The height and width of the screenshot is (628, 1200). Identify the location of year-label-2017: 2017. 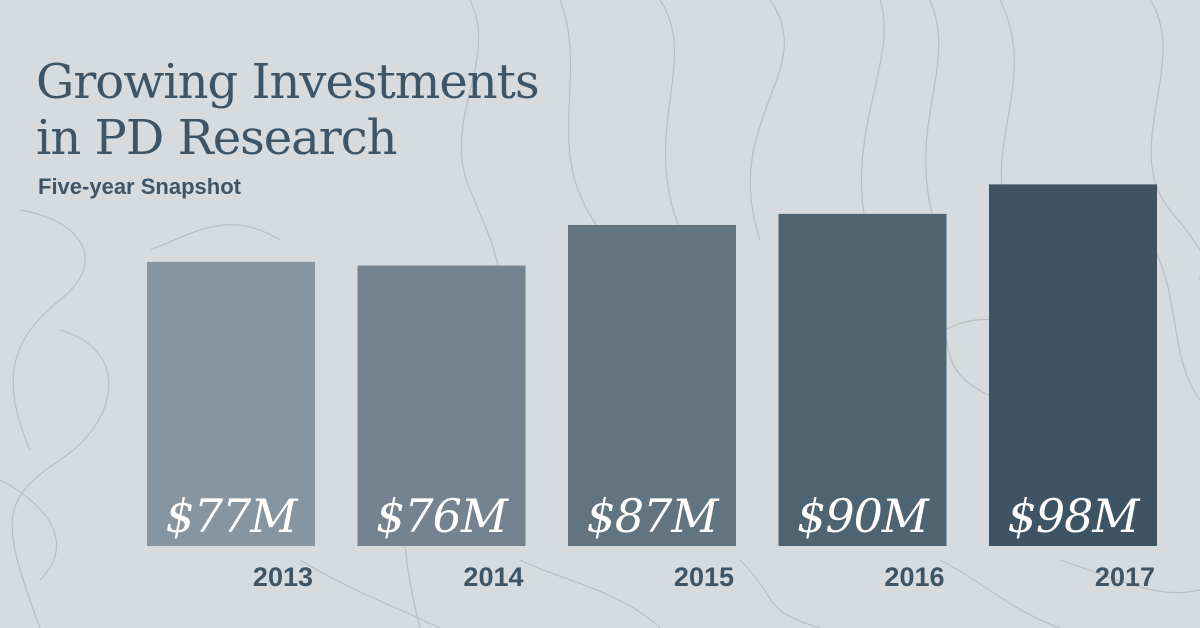
(1125, 577).